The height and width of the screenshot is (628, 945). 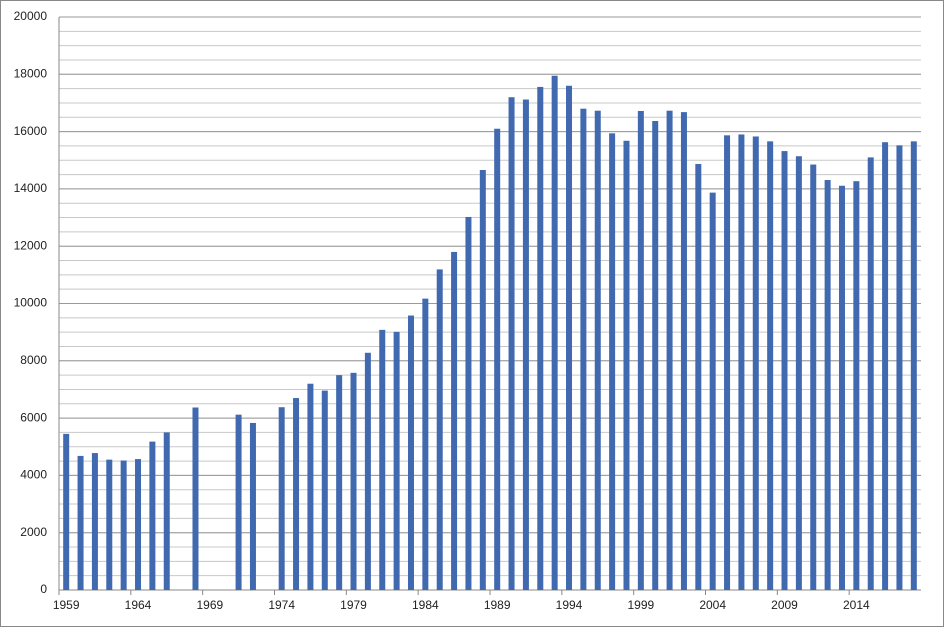 What do you see at coordinates (281, 605) in the screenshot?
I see `x-tick-label: 1974` at bounding box center [281, 605].